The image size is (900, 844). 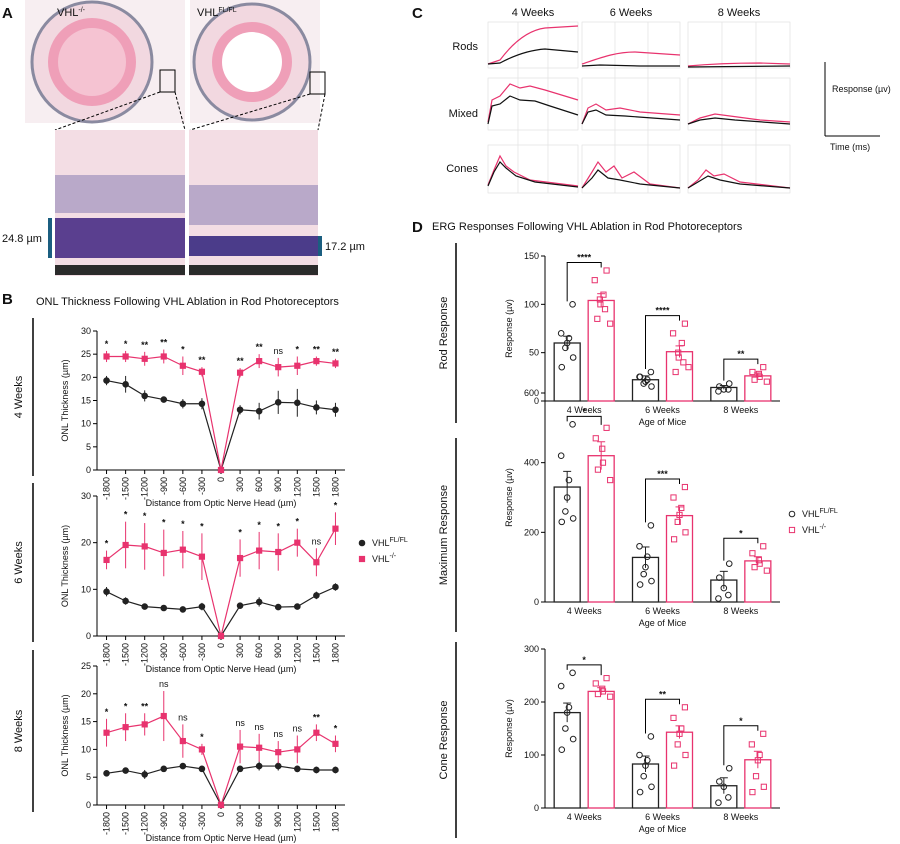 What do you see at coordinates (259, 650) in the screenshot?
I see `x-tick-label: 600` at bounding box center [259, 650].